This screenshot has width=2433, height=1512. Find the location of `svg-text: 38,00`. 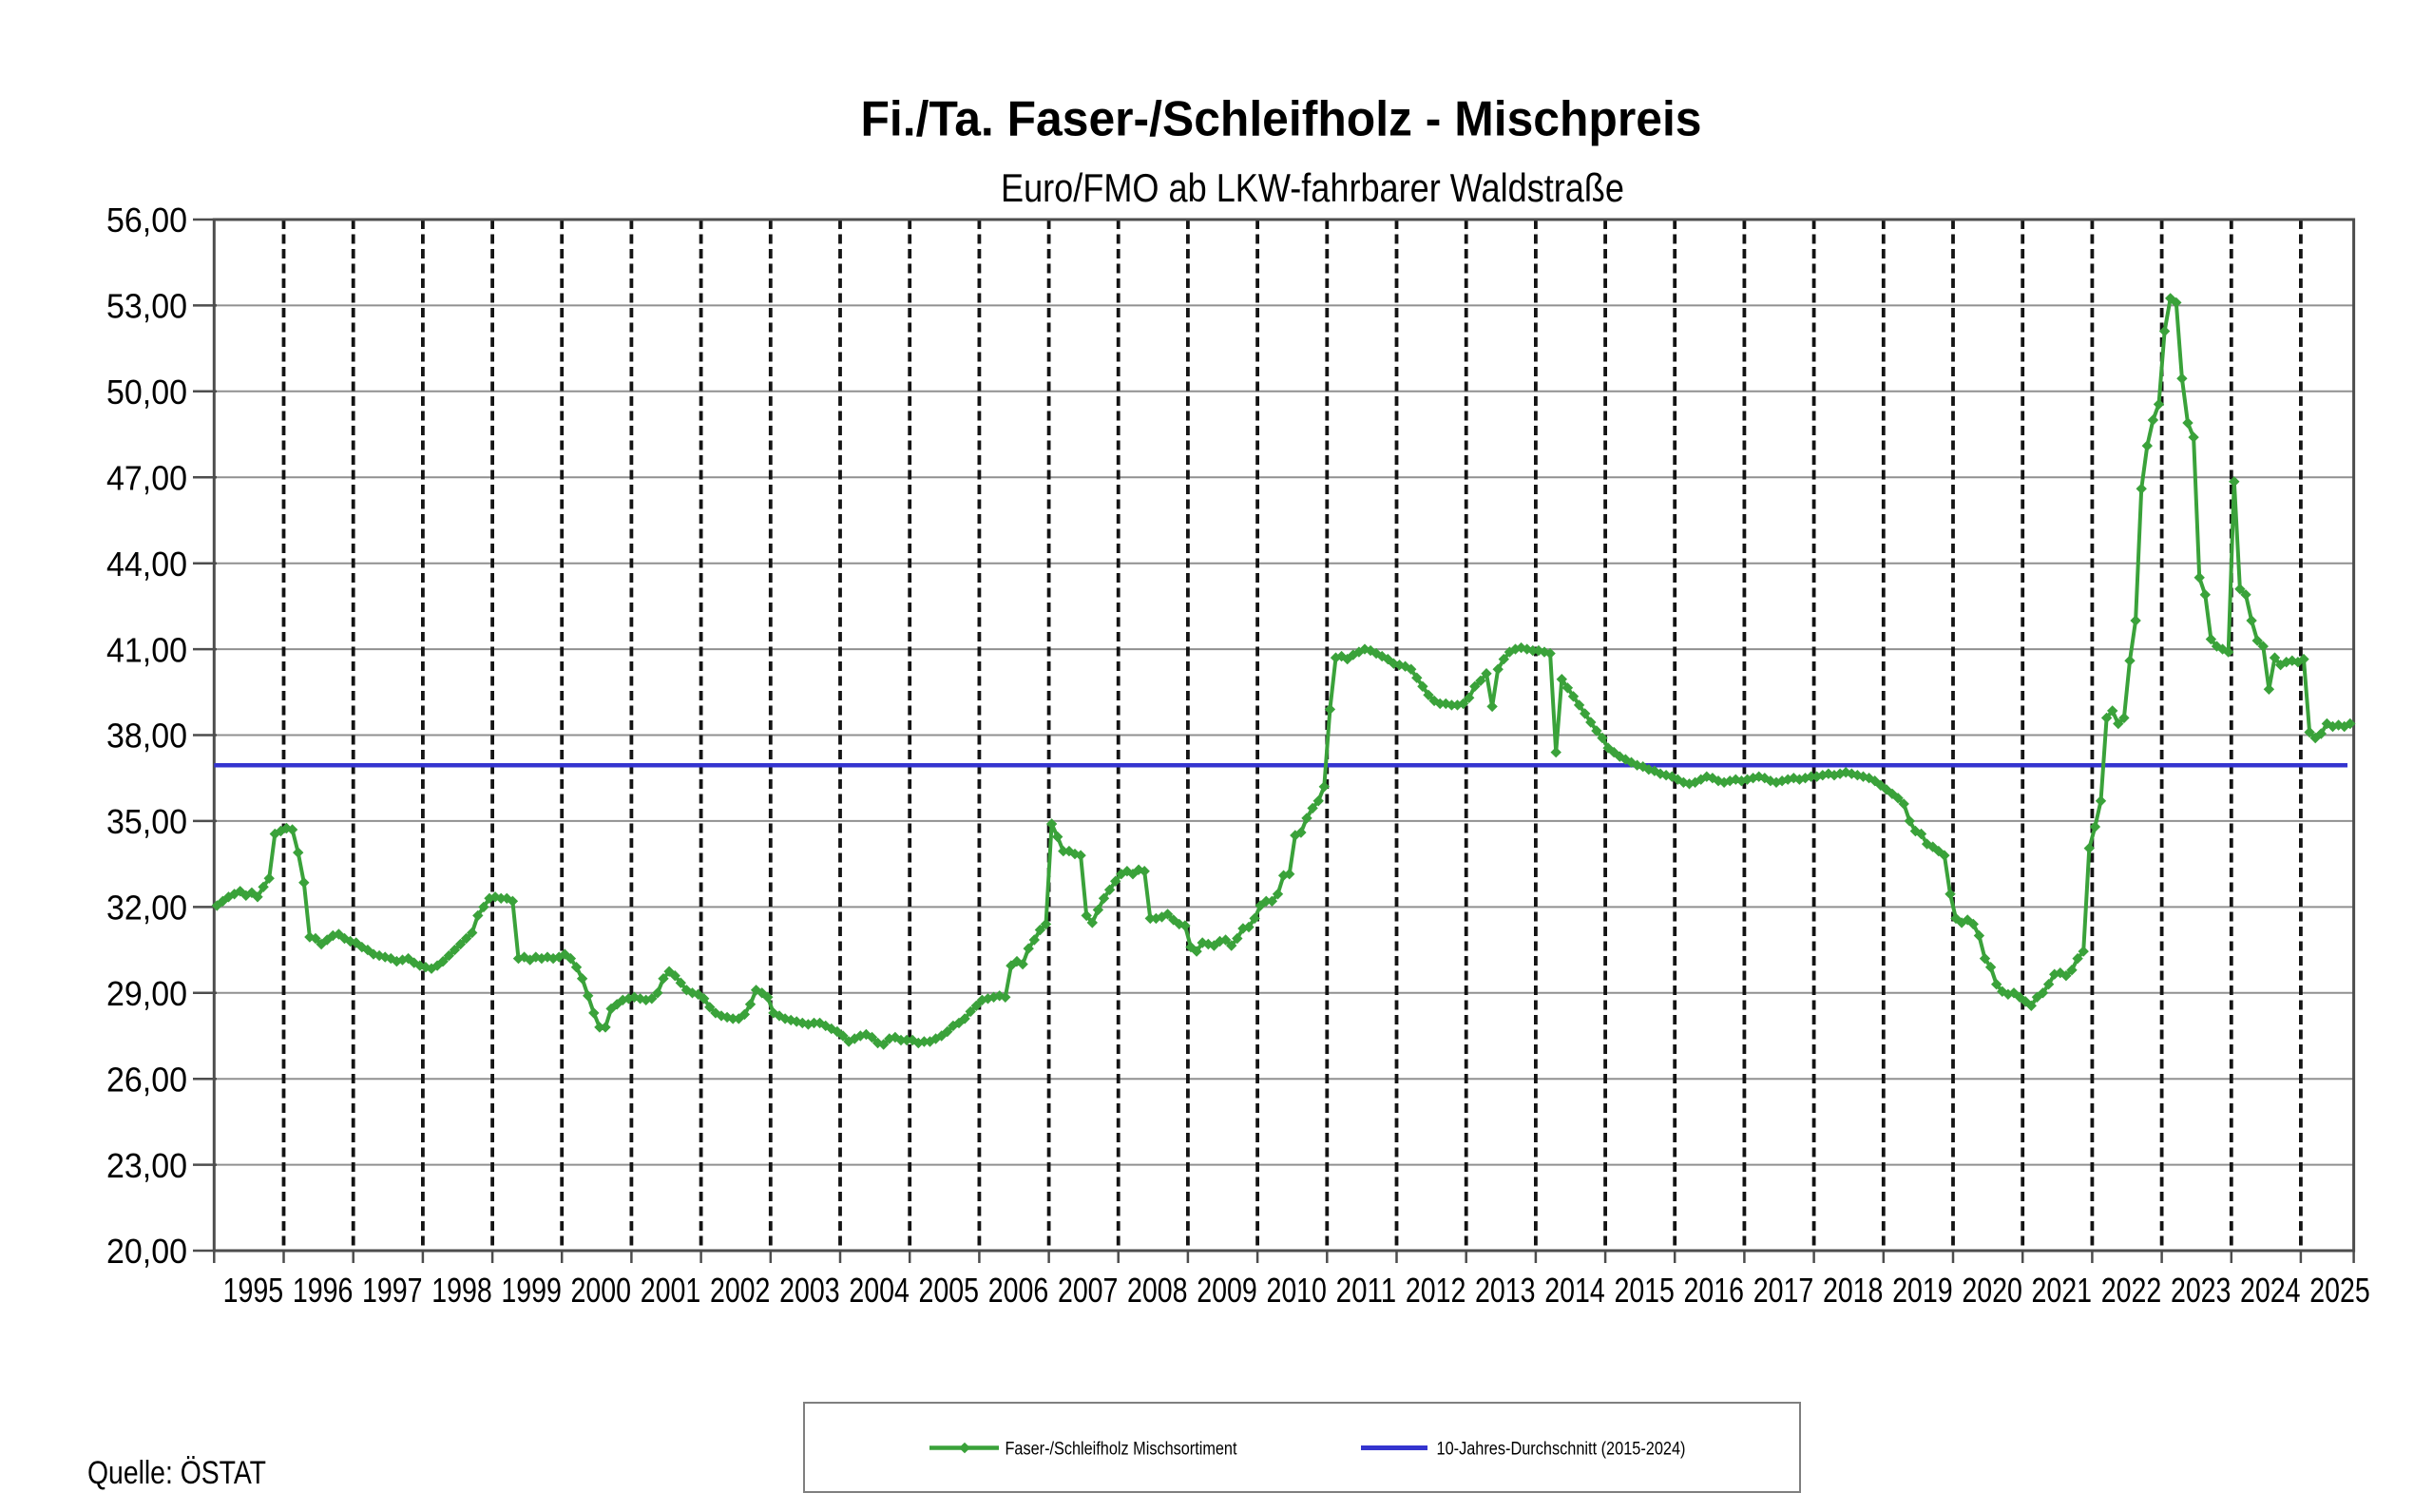

svg-text: 38,00 is located at coordinates (146, 736).